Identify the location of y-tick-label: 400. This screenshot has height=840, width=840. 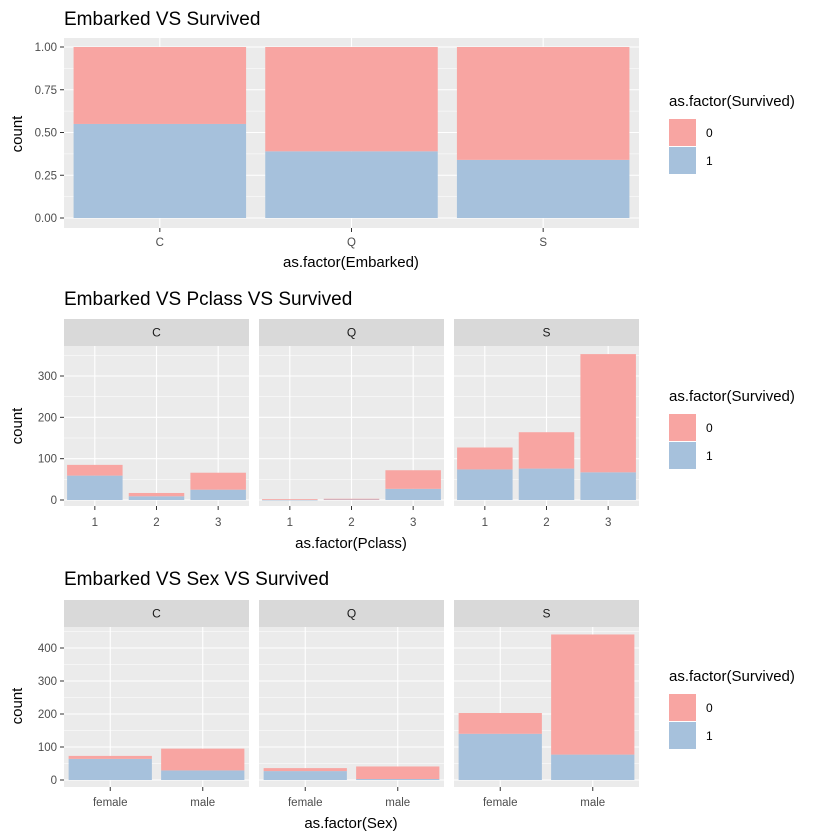
(47, 649).